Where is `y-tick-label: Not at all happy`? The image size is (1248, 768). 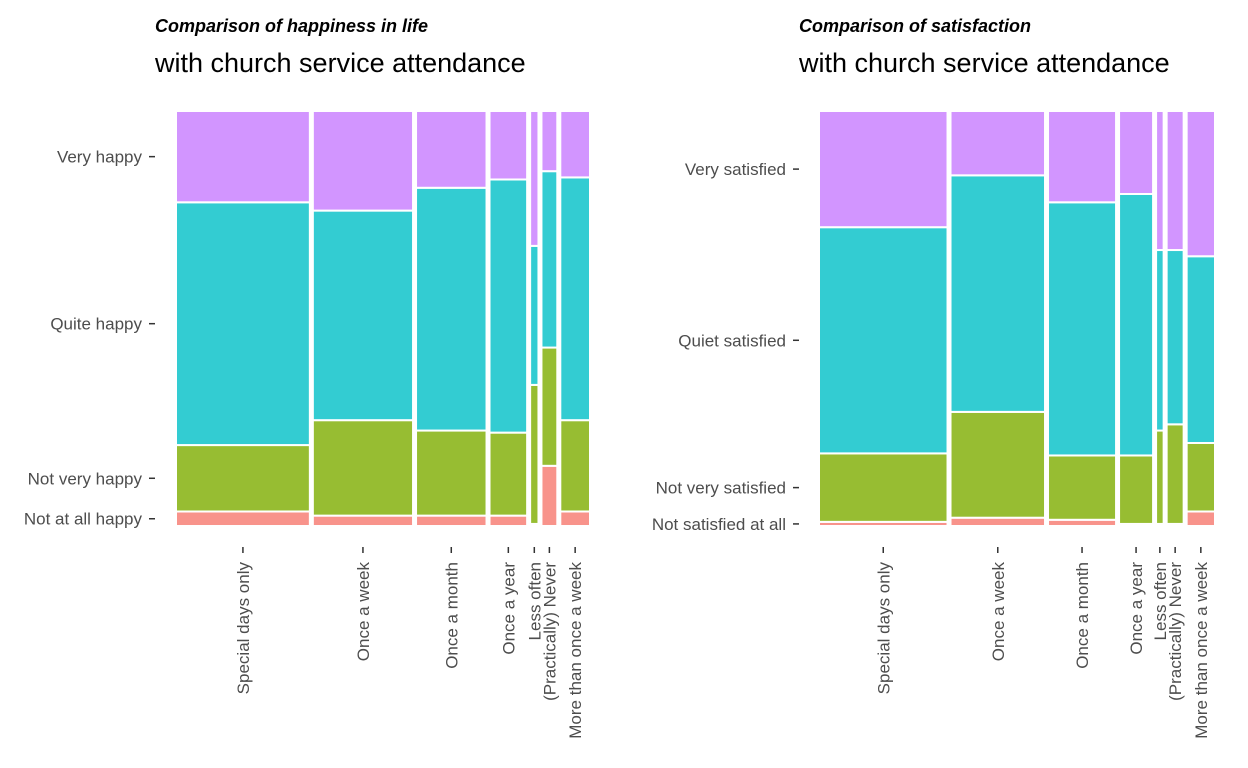
y-tick-label: Not at all happy is located at coordinates (83, 519).